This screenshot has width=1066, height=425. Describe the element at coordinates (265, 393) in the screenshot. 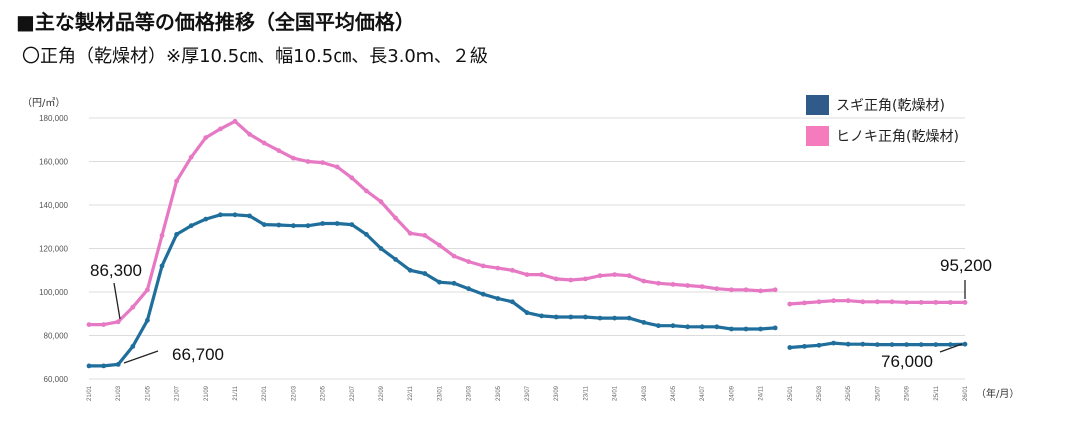

I see `x-tick-label: 22/01` at that location.